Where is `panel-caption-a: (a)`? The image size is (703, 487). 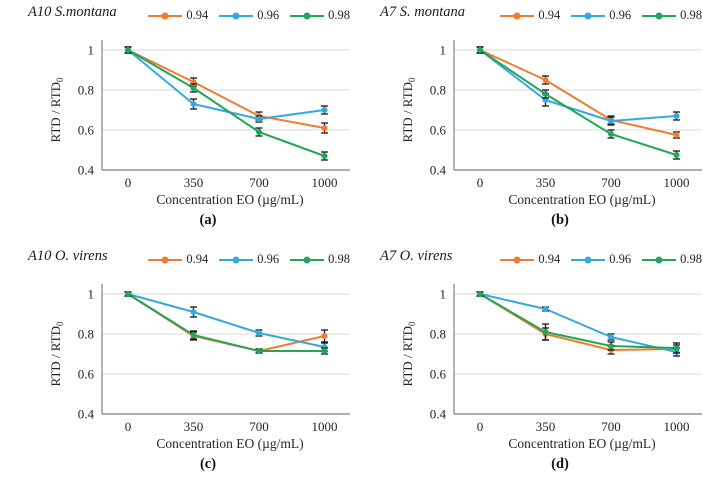
panel-caption-a: (a) is located at coordinates (208, 220).